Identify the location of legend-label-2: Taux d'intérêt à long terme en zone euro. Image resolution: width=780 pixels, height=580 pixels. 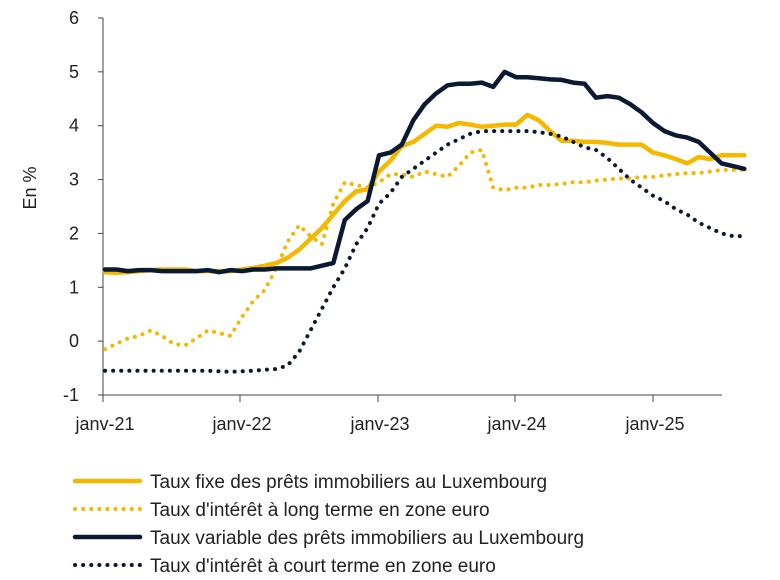
(320, 510).